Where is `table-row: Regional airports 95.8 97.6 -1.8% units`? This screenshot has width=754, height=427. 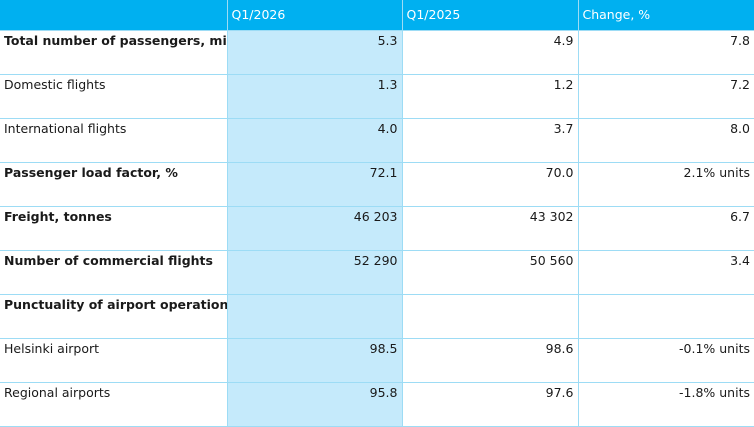 table-row: Regional airports 95.8 97.6 -1.8% units is located at coordinates (377, 404).